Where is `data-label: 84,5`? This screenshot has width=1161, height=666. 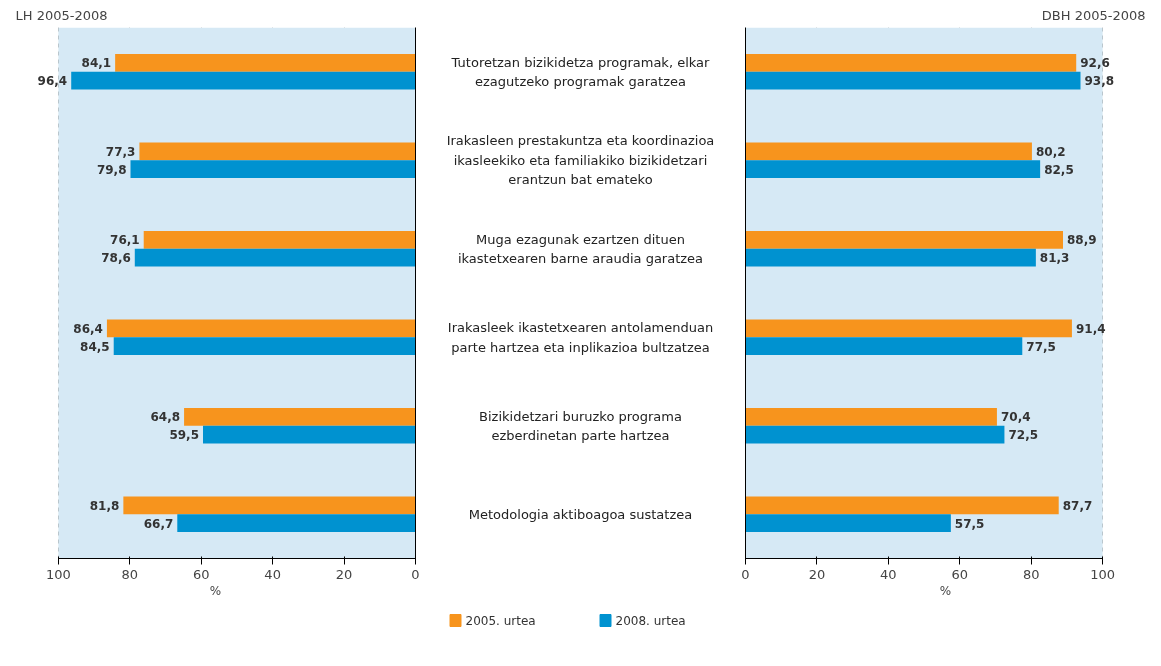 data-label: 84,5 is located at coordinates (95, 346).